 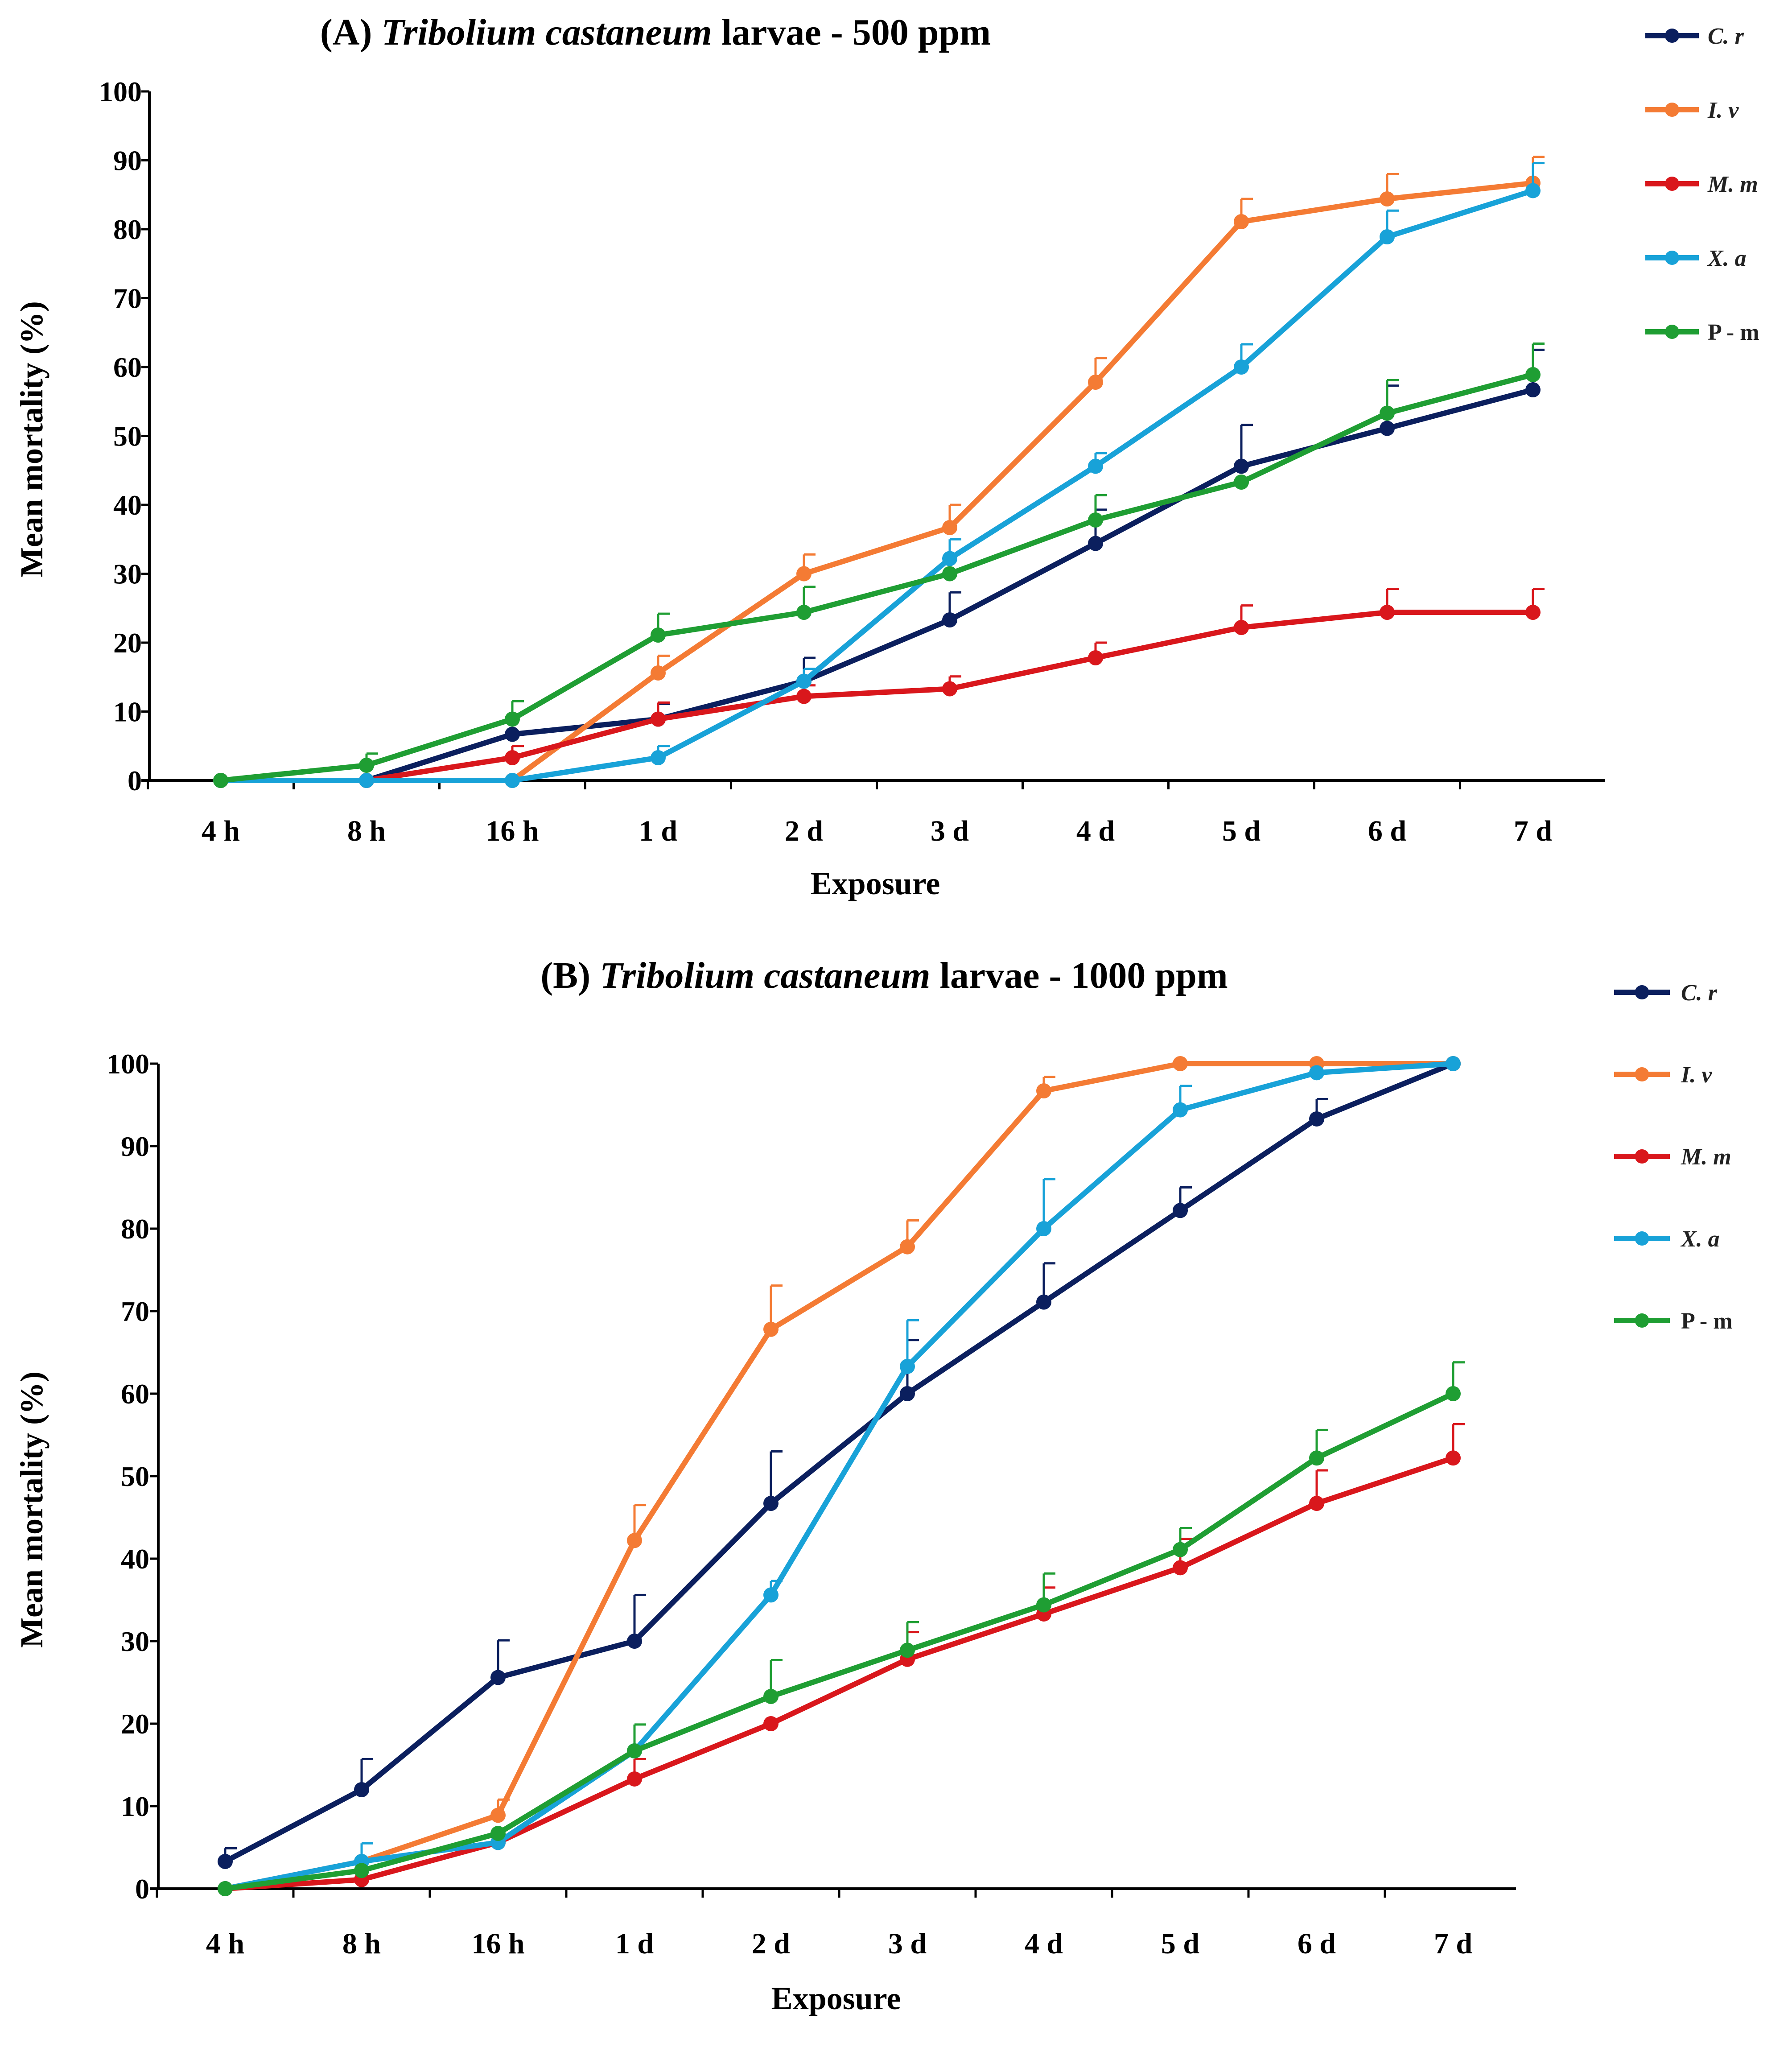 I want to click on legend-label: I. v, so click(x=1696, y=1075).